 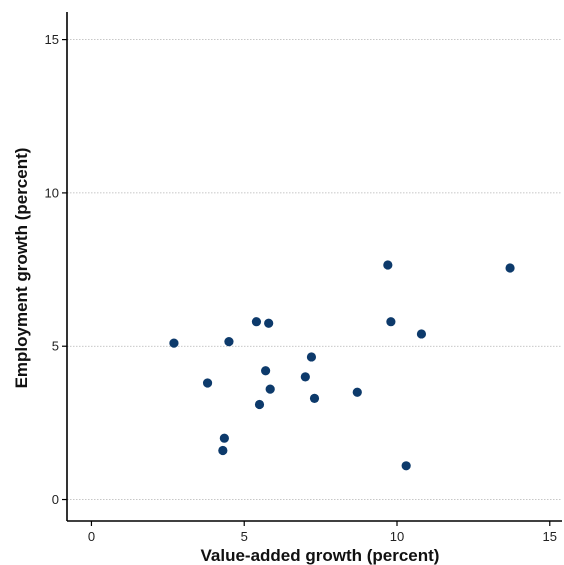 I want to click on y-axis-title: Employment growth (percent), so click(x=21, y=268).